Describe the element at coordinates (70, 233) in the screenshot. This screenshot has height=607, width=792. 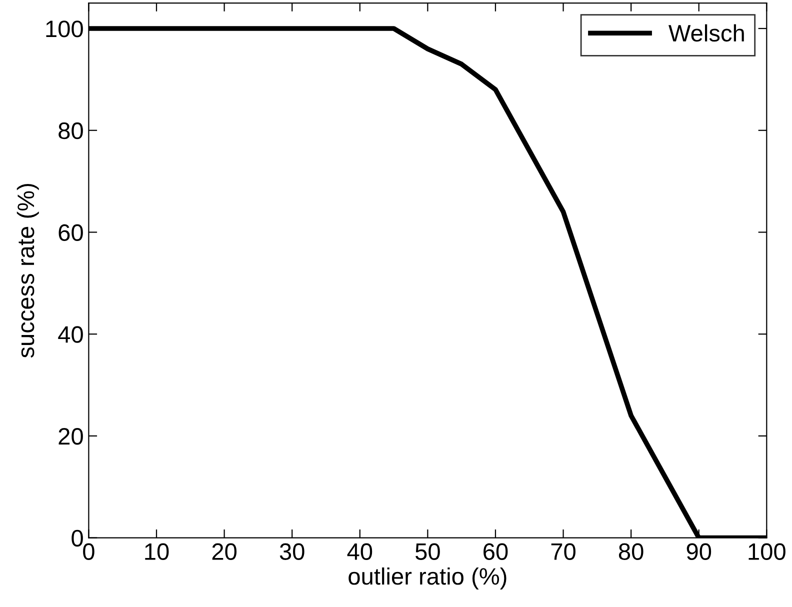
I see `y-tick-label: 60` at that location.